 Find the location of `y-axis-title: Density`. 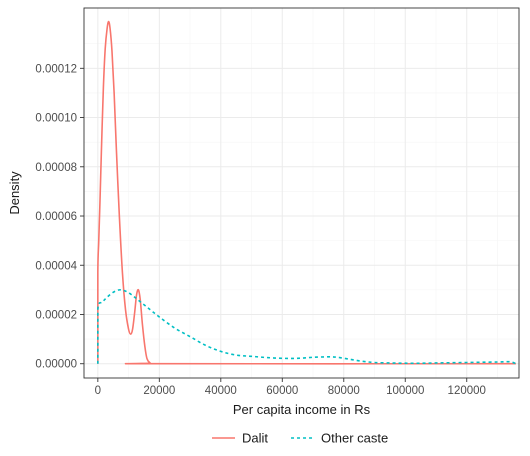

y-axis-title: Density is located at coordinates (14, 193).